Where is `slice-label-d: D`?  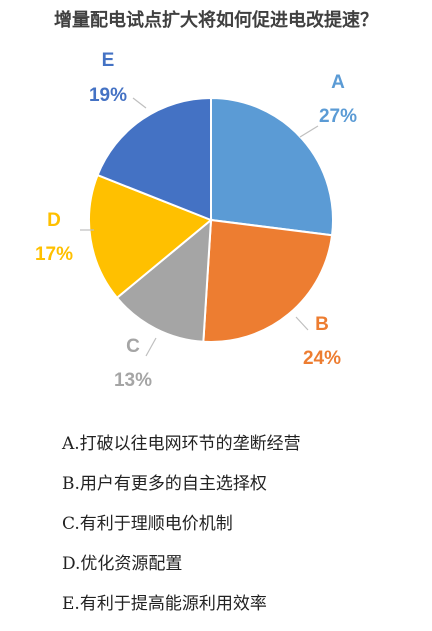 slice-label-d: D is located at coordinates (54, 220).